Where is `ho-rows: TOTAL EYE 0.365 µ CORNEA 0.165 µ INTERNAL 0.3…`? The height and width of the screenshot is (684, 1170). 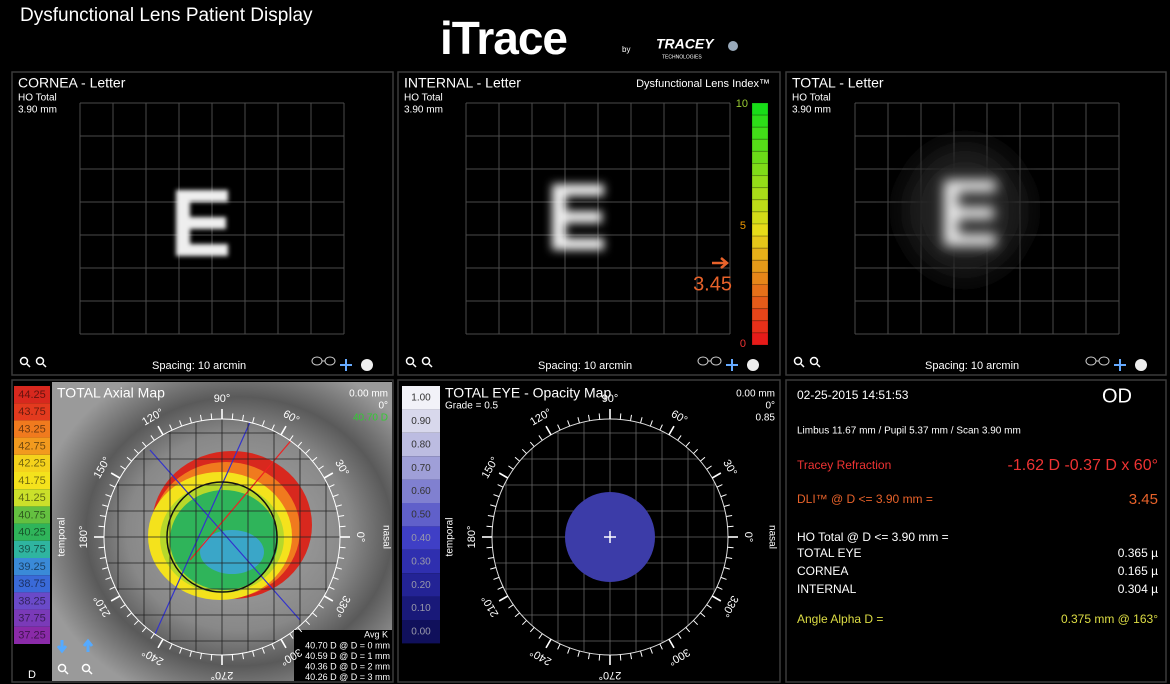 ho-rows: TOTAL EYE 0.365 µ CORNEA 0.165 µ INTERNAL 0.3… is located at coordinates (977, 571).